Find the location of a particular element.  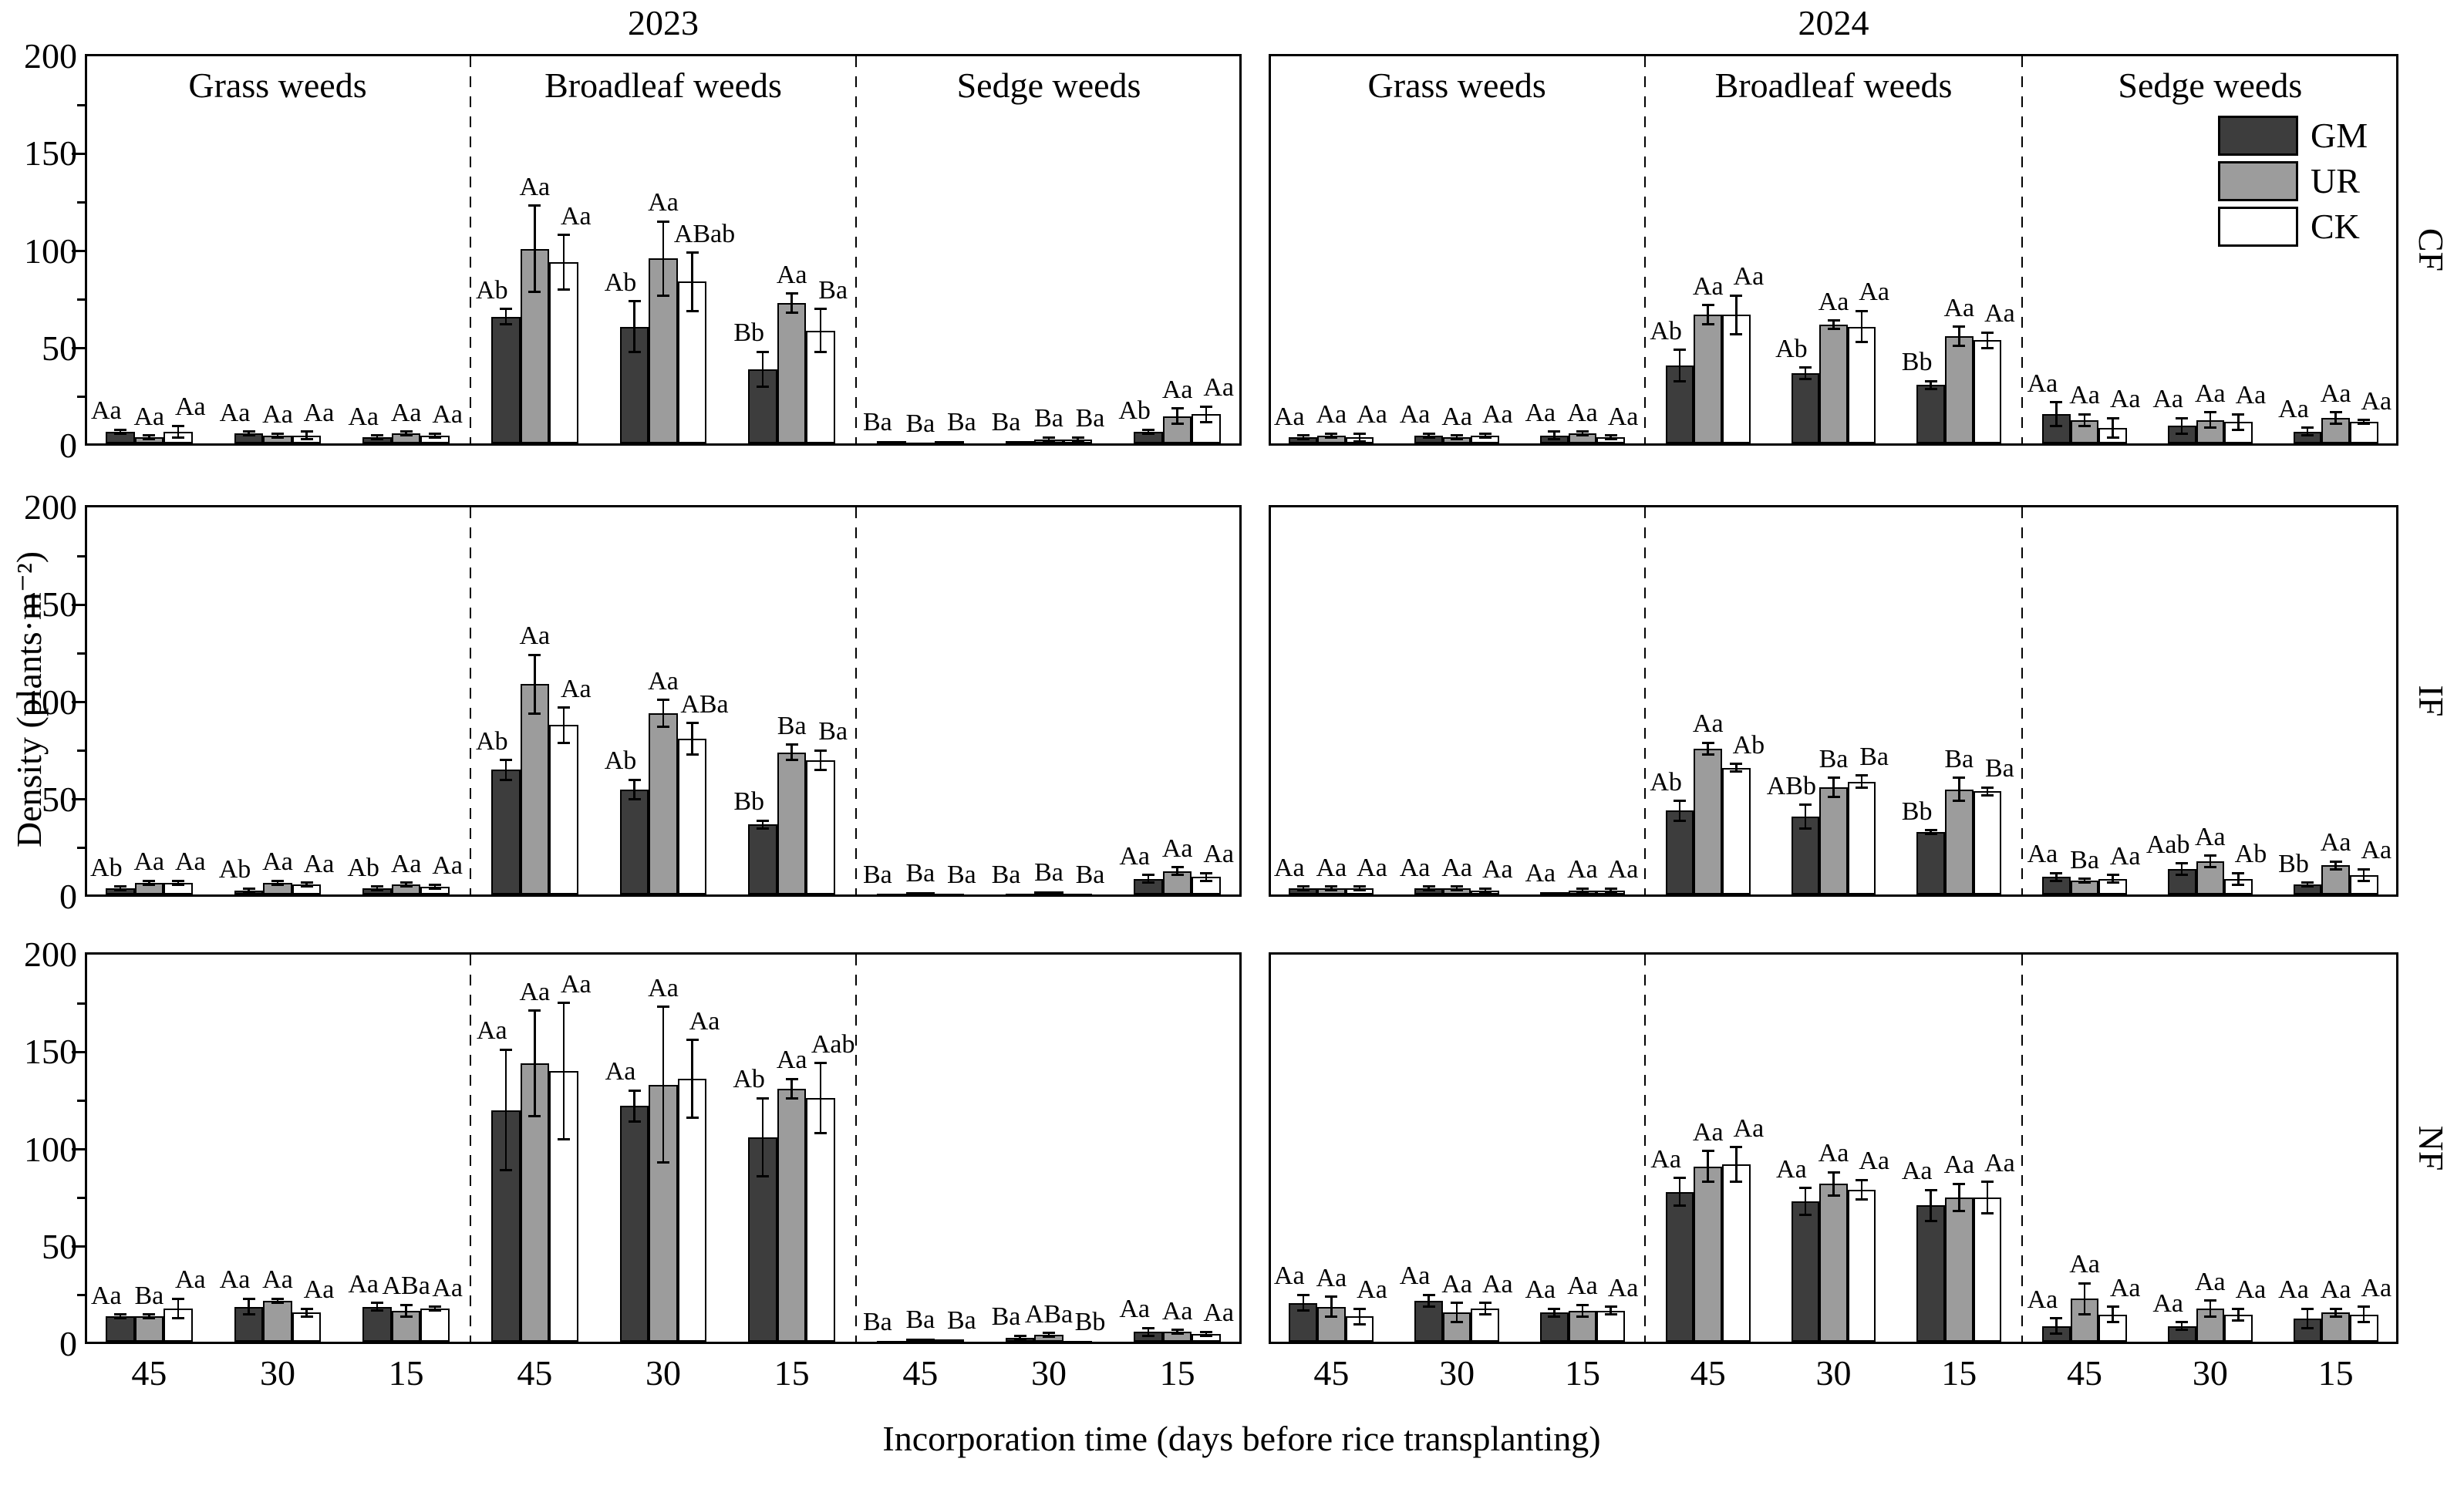

sig-label: ABab is located at coordinates (704, 233).